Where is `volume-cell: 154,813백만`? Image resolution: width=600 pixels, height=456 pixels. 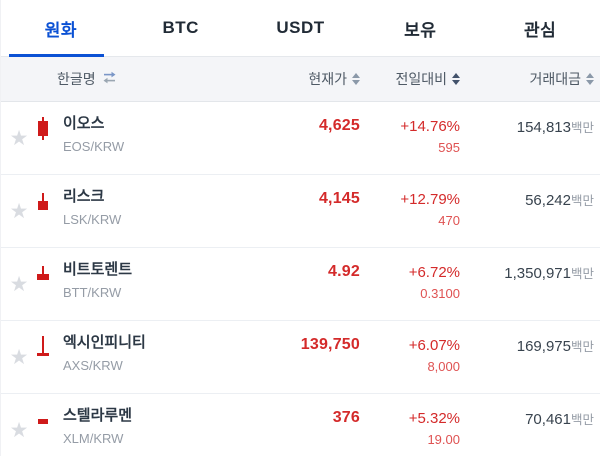
volume-cell: 154,813백만 is located at coordinates (530, 138).